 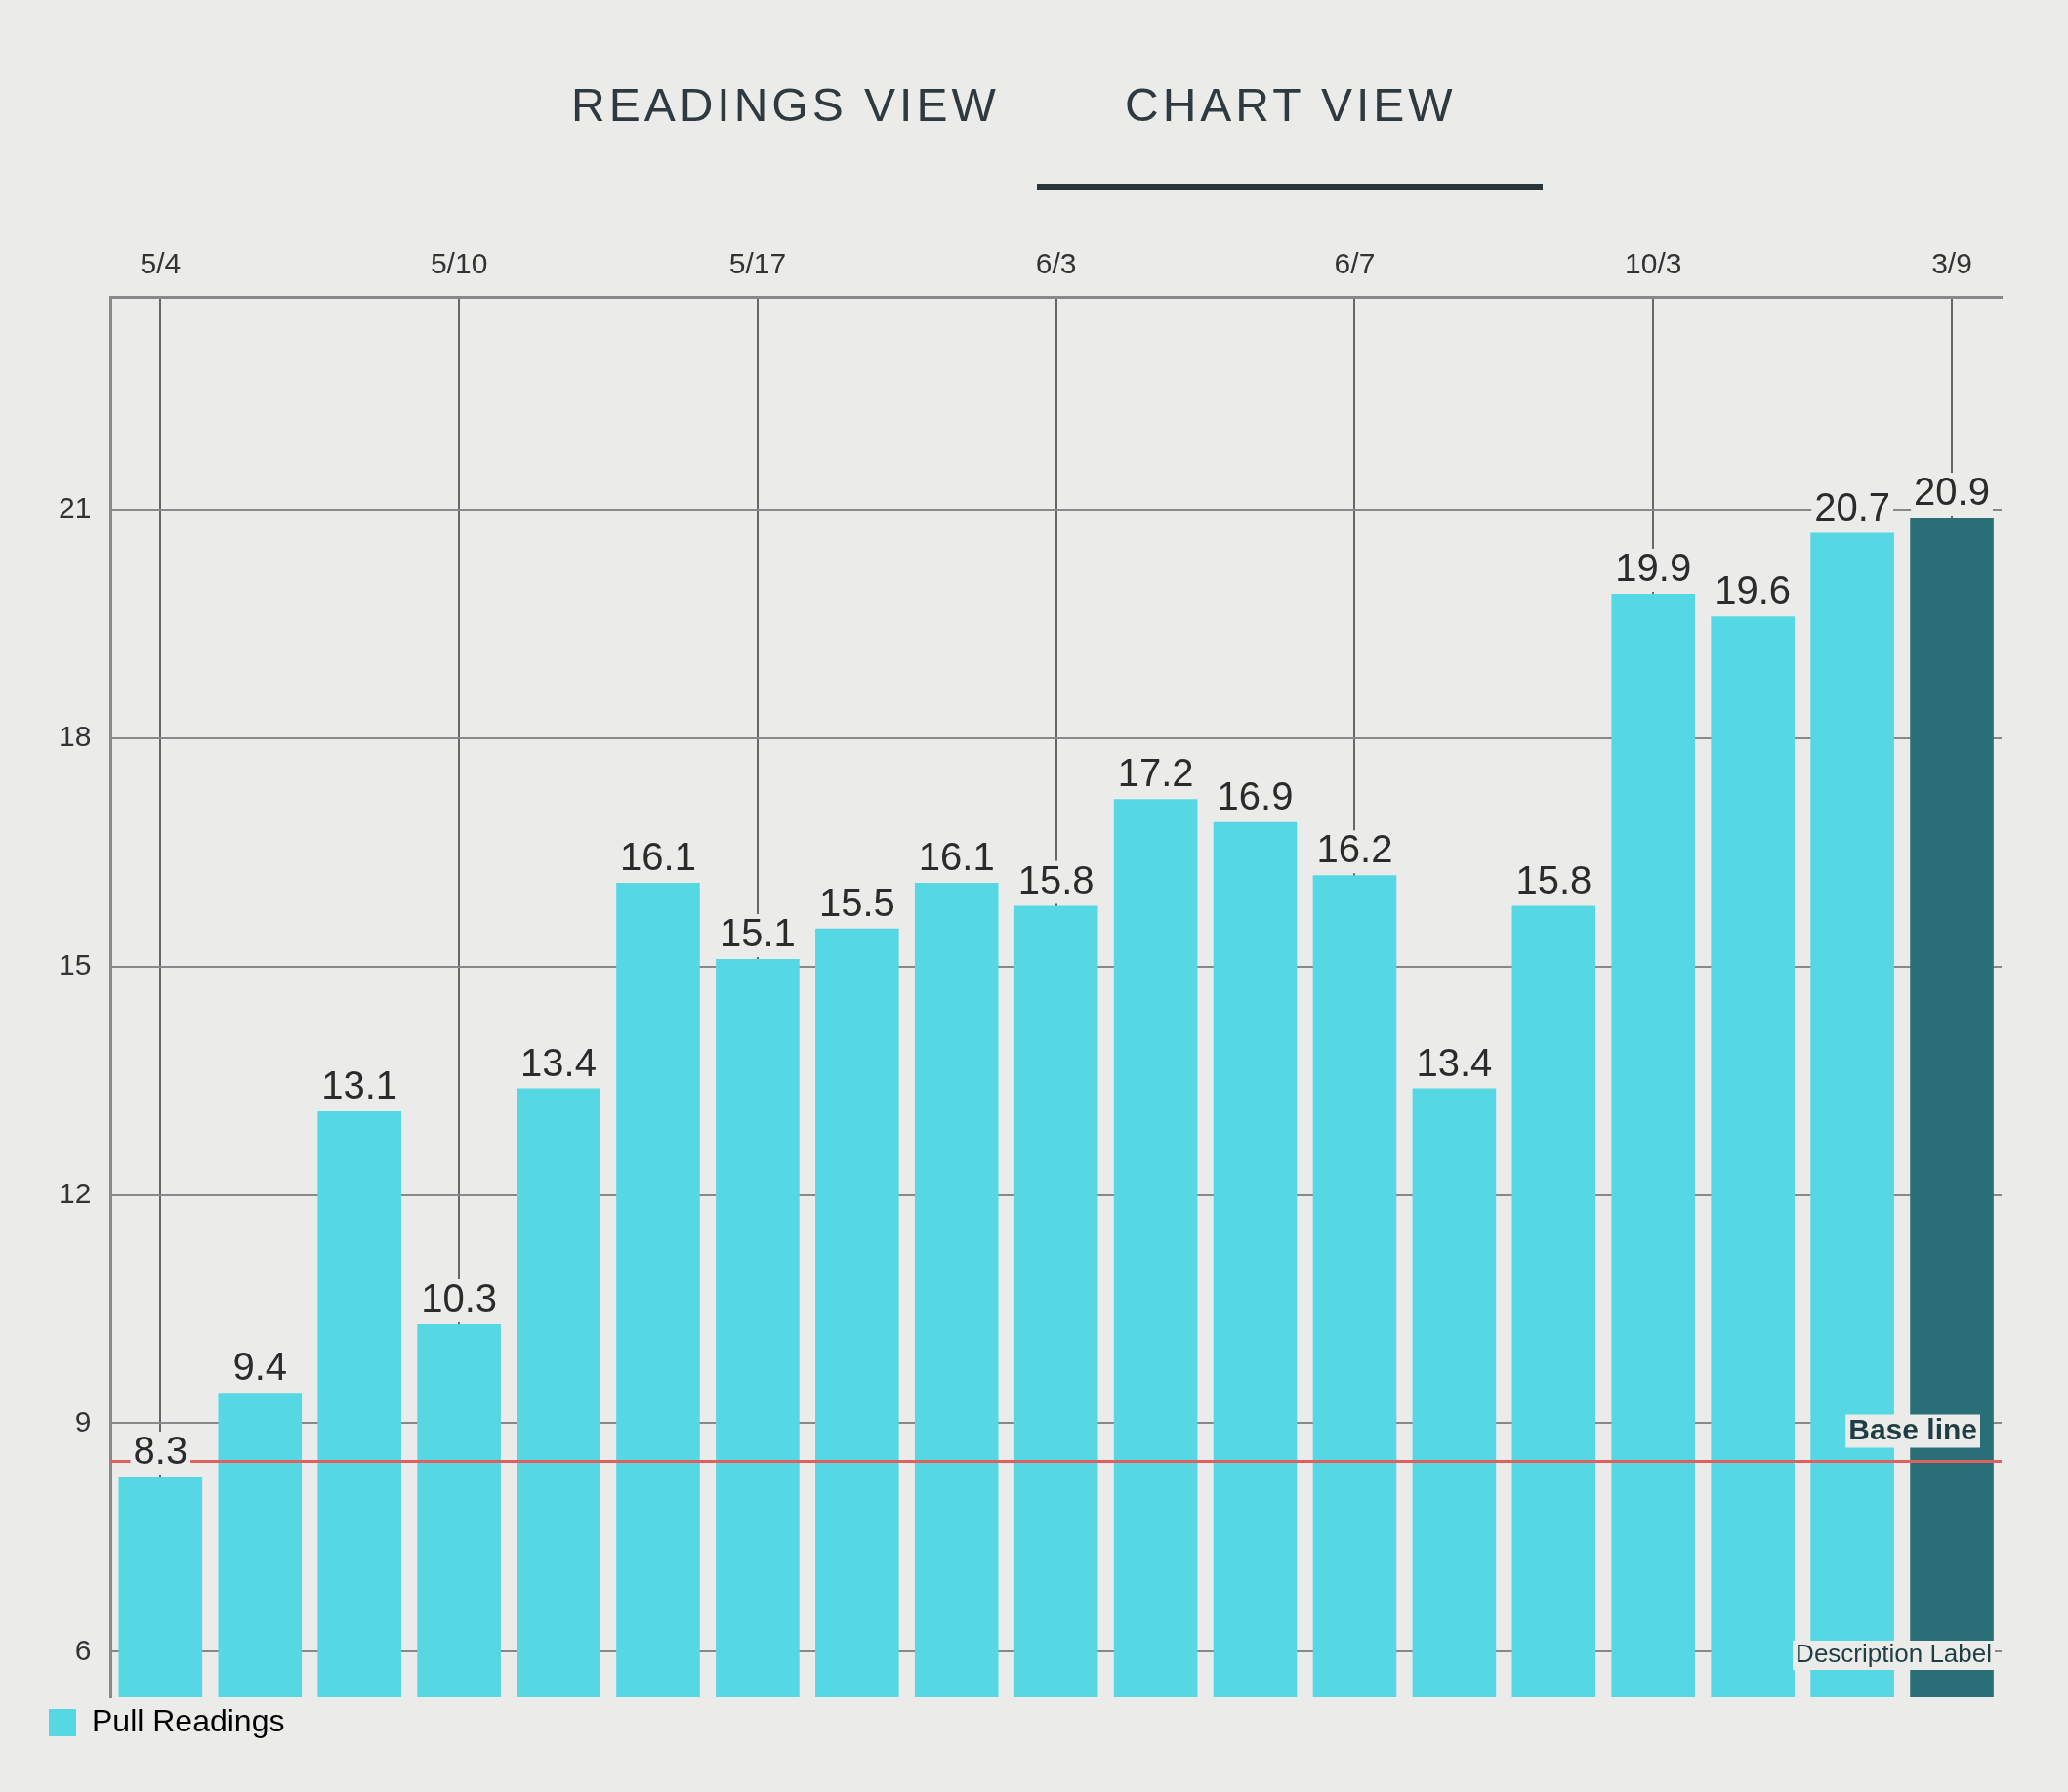 I want to click on x-tick-label: 6/3, so click(x=1056, y=264).